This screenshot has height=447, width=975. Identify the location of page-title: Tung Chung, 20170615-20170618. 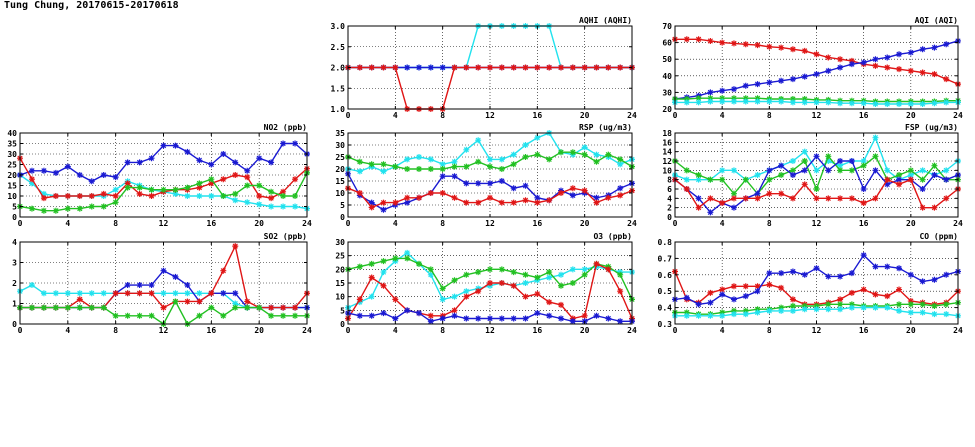
(91, 5).